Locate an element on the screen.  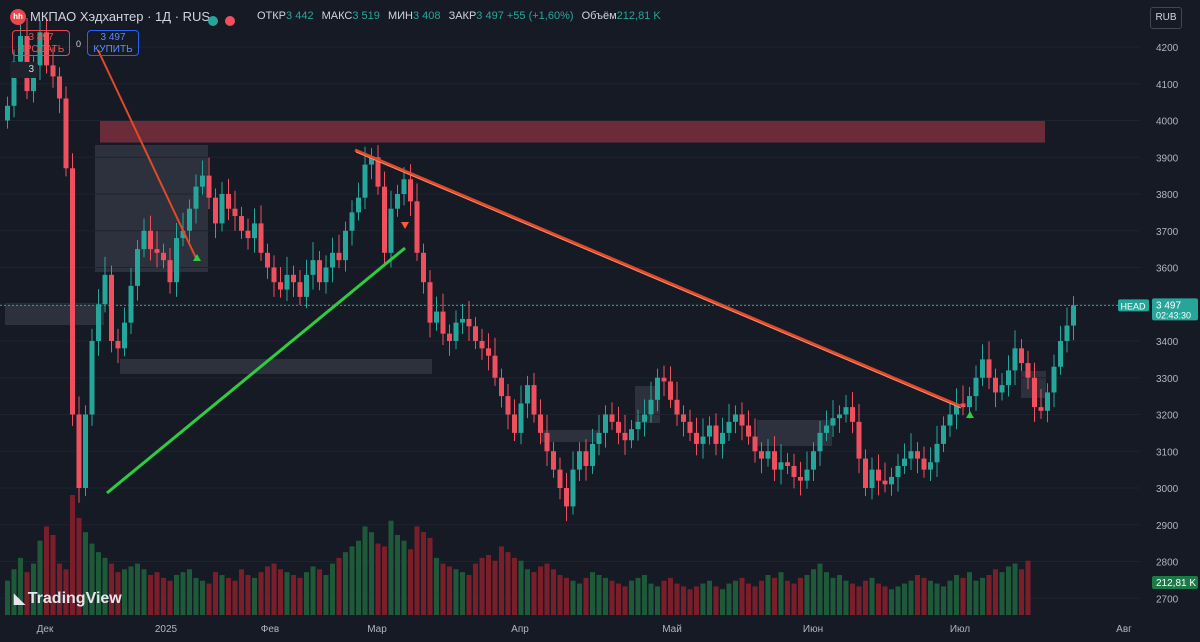
instrument-title: МКПАО Хэдхантер · 1Д · RUS is located at coordinates (120, 16).